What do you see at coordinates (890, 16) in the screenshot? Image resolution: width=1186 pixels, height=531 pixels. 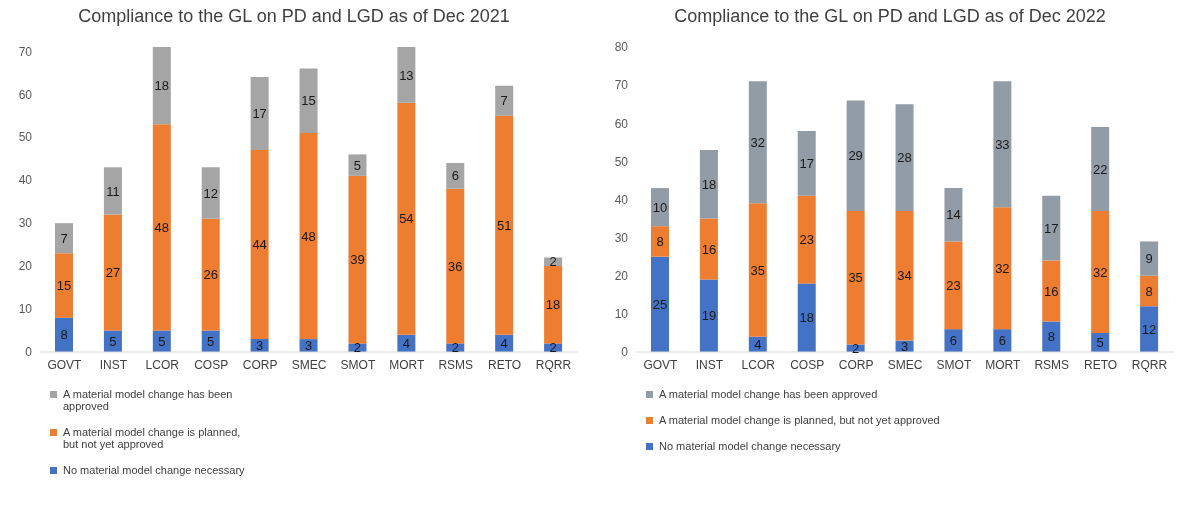 I see `chart-title: Compliance to the GL on PD and LGD as of Dec 2022` at bounding box center [890, 16].